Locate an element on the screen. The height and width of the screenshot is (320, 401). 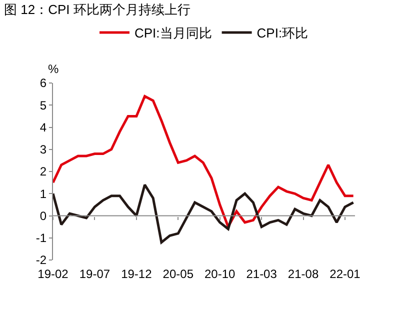
x-tick-label: 21-03 is located at coordinates (262, 274).